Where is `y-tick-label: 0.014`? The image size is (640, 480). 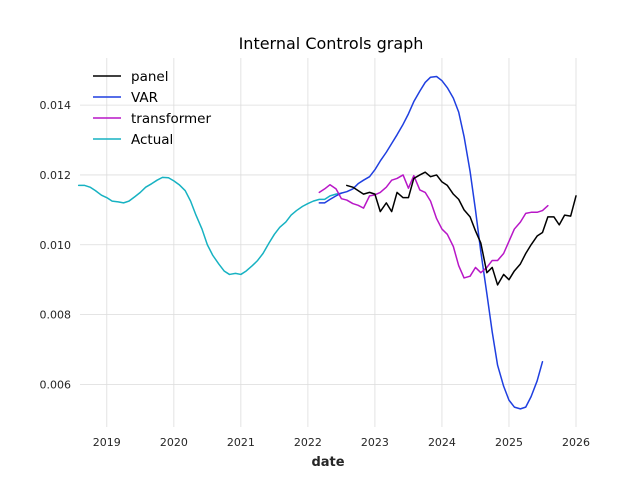 y-tick-label: 0.014 is located at coordinates (56, 105).